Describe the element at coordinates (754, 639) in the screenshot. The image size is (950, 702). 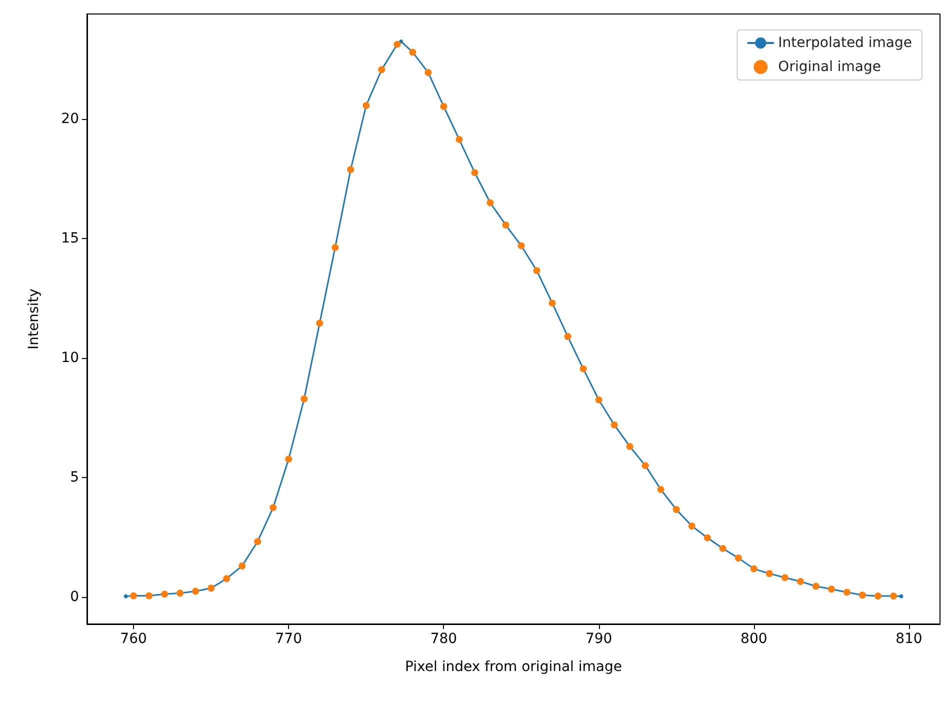
I see `x-tick-label: 800` at that location.